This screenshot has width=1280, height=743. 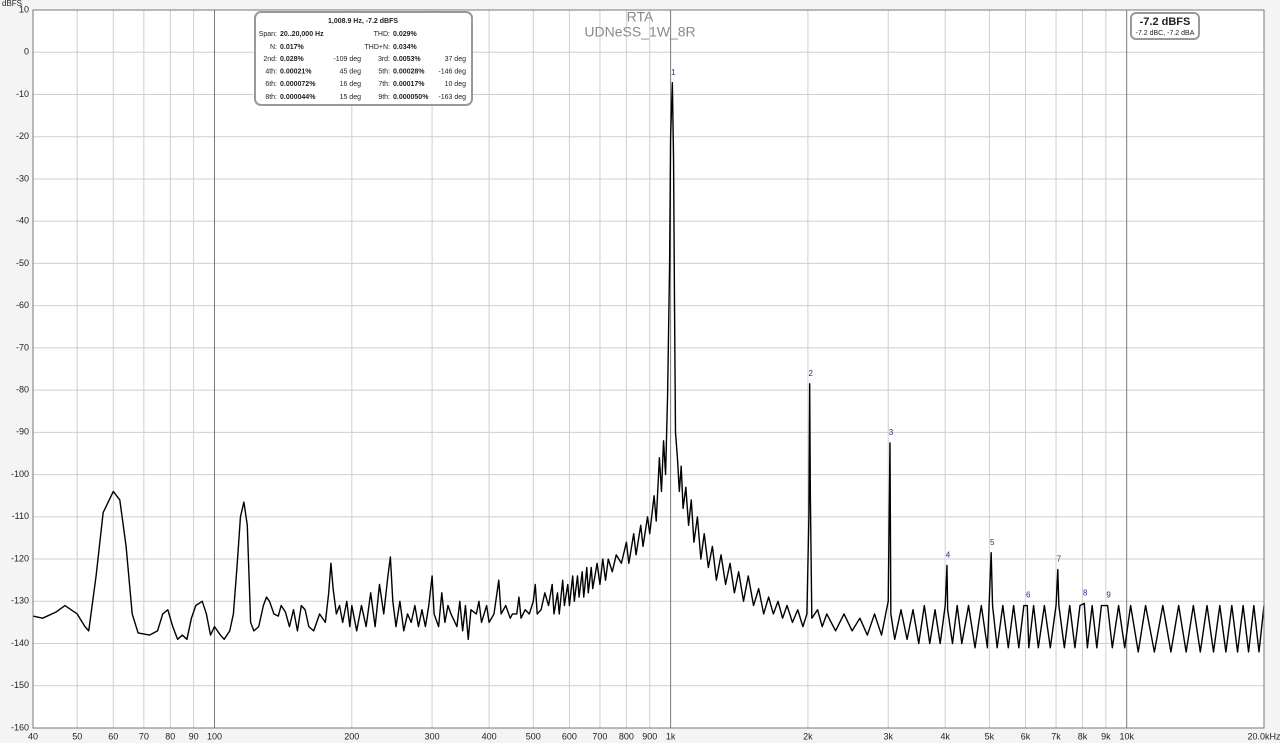 I want to click on x-tick-label: 40, so click(x=33, y=736).